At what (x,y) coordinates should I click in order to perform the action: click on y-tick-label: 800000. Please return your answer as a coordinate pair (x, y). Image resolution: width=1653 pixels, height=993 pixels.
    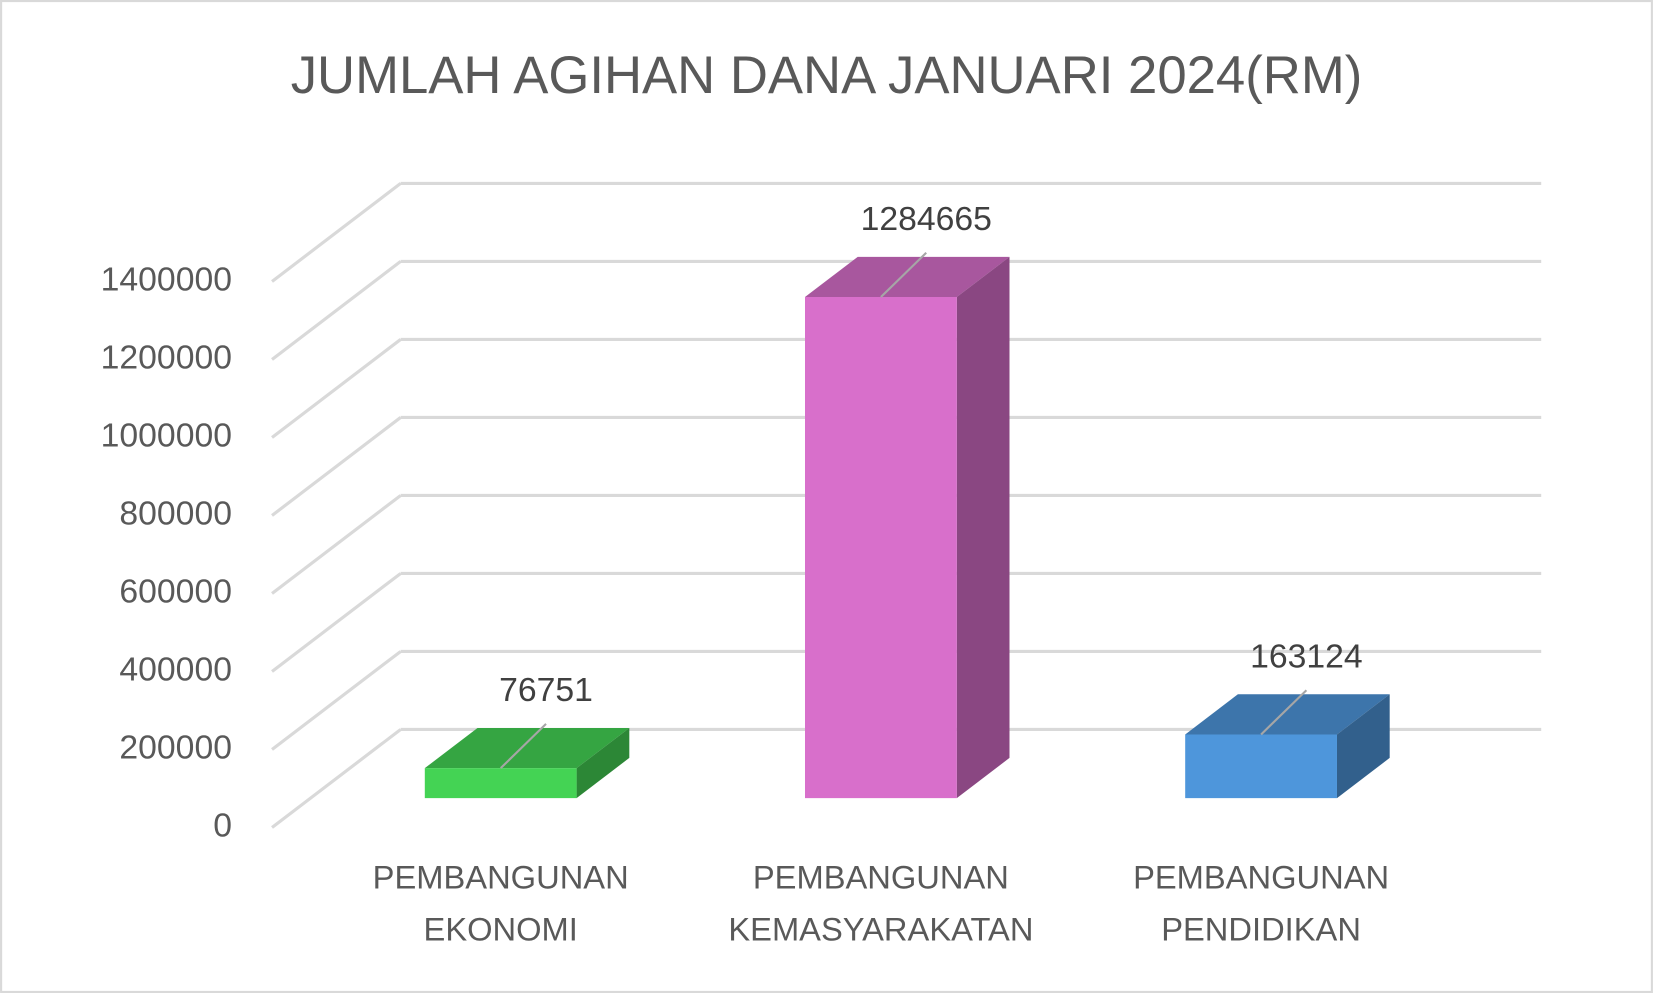
    Looking at the image, I should click on (175, 513).